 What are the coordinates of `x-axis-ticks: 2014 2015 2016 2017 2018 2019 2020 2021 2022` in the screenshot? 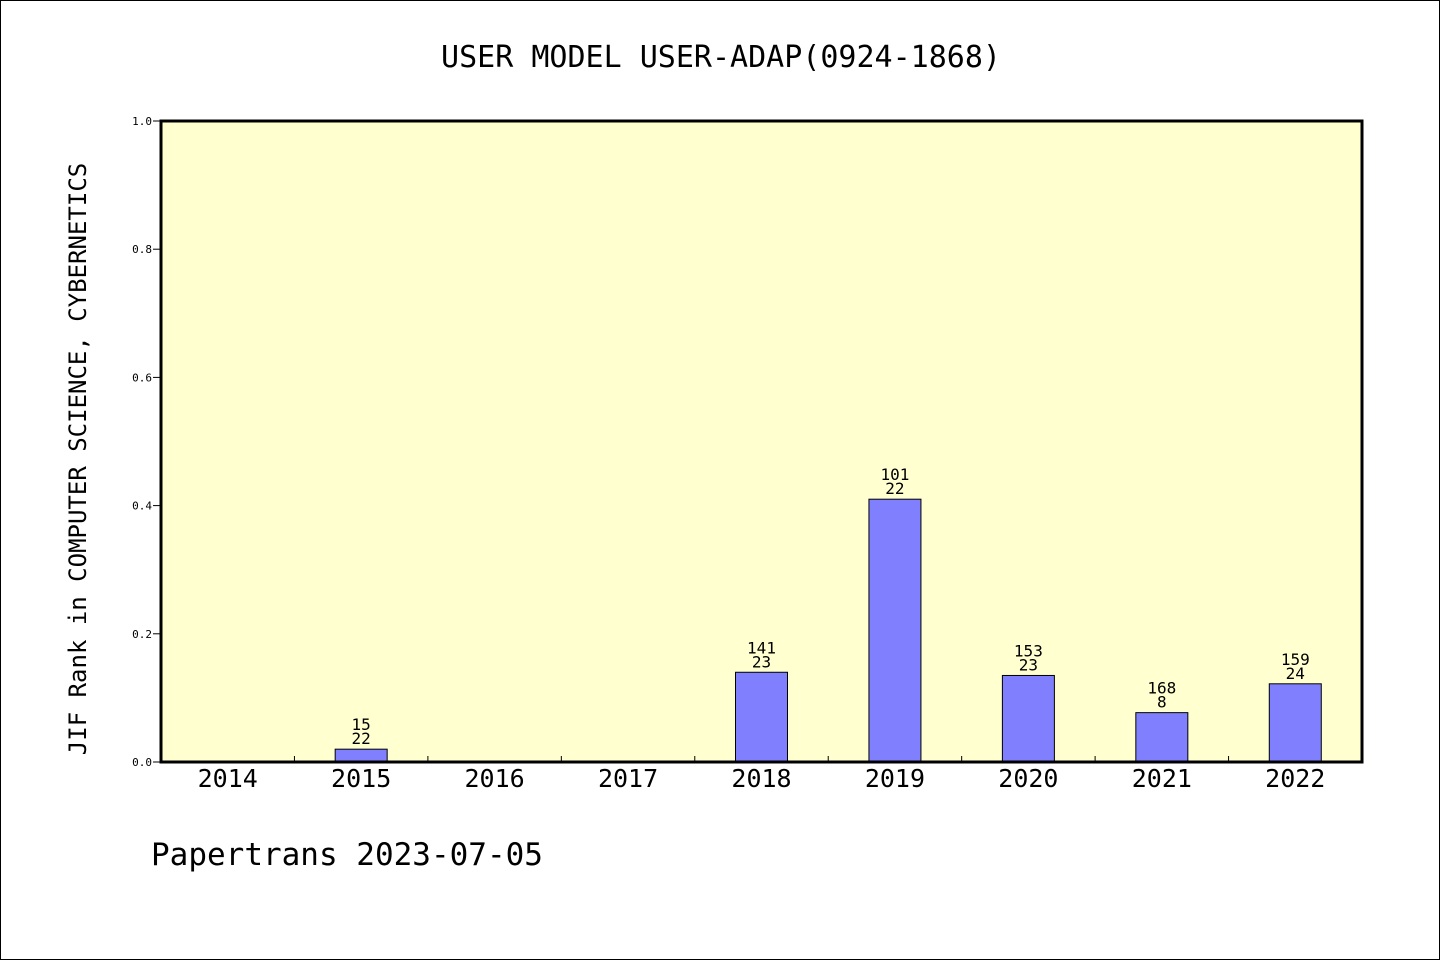 It's located at (761, 774).